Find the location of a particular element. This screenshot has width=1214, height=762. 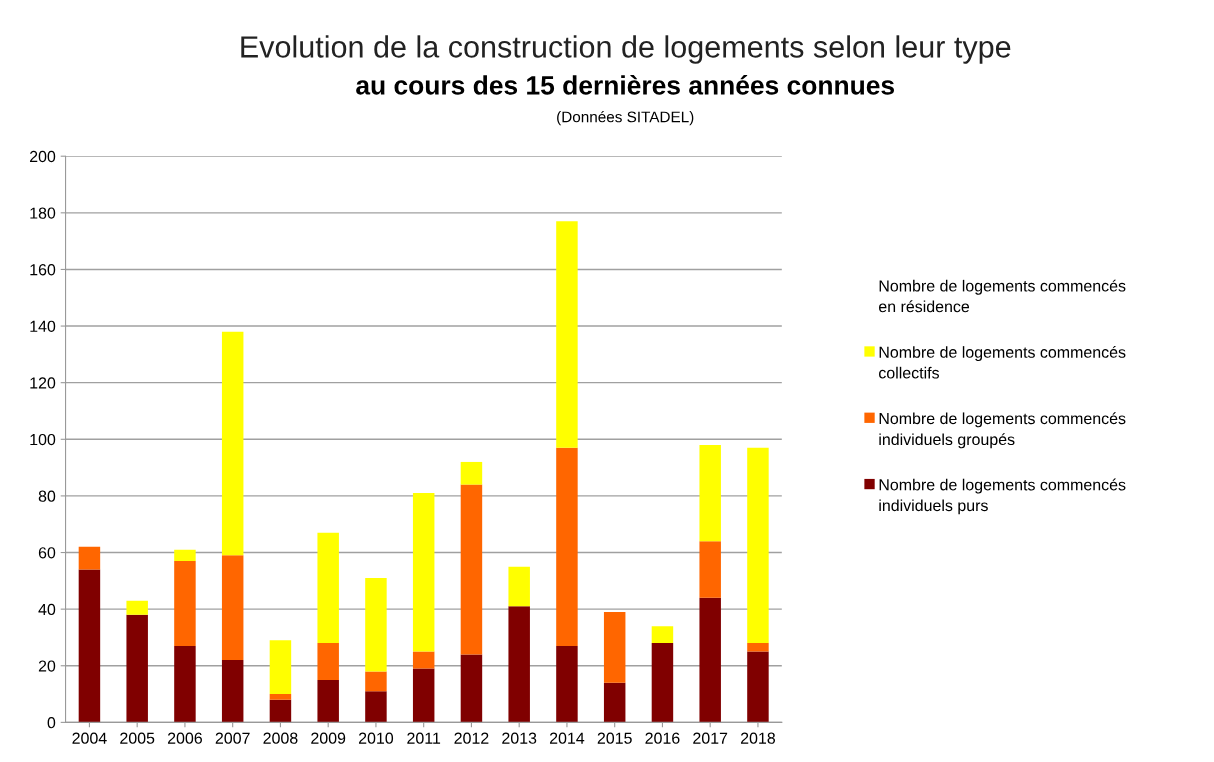

x-tick-label: 2008 is located at coordinates (280, 738).